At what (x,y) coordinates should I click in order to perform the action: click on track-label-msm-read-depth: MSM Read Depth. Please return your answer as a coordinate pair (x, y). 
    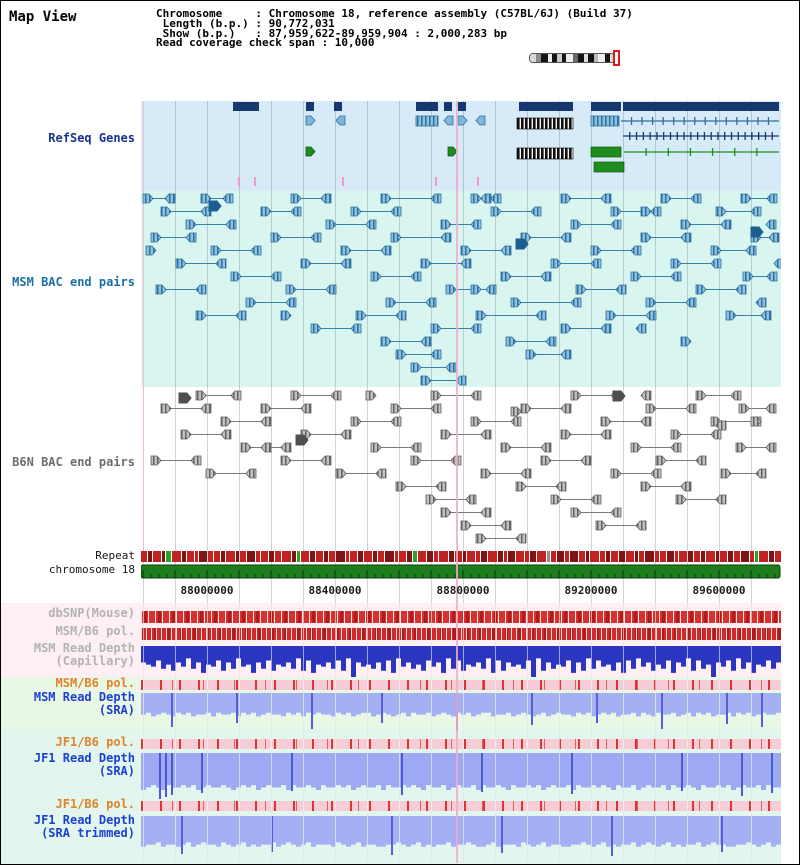
    Looking at the image, I should click on (84, 648).